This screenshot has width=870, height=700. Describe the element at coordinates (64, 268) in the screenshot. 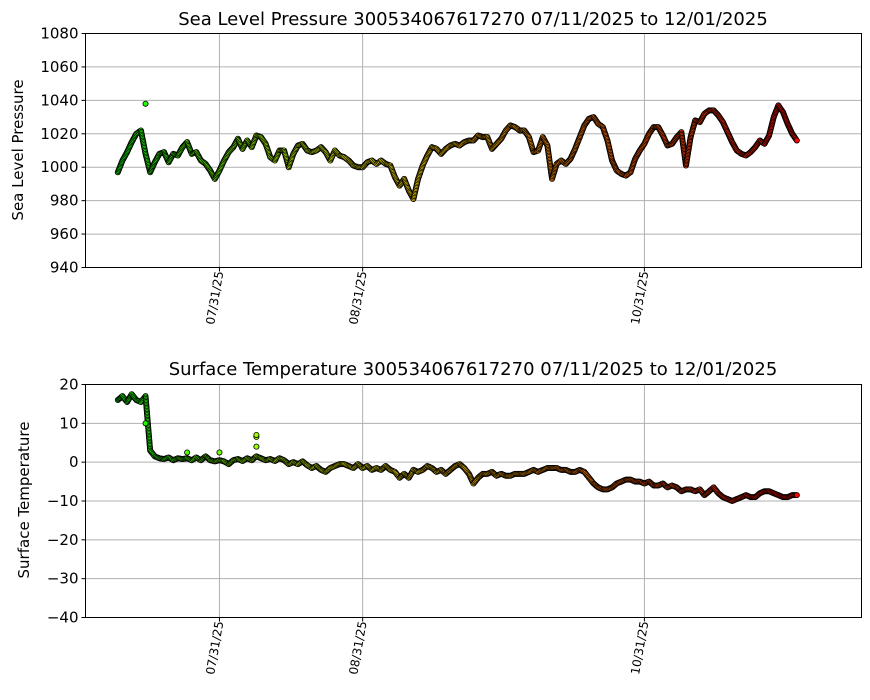

I see `y-tick-label: 940` at that location.